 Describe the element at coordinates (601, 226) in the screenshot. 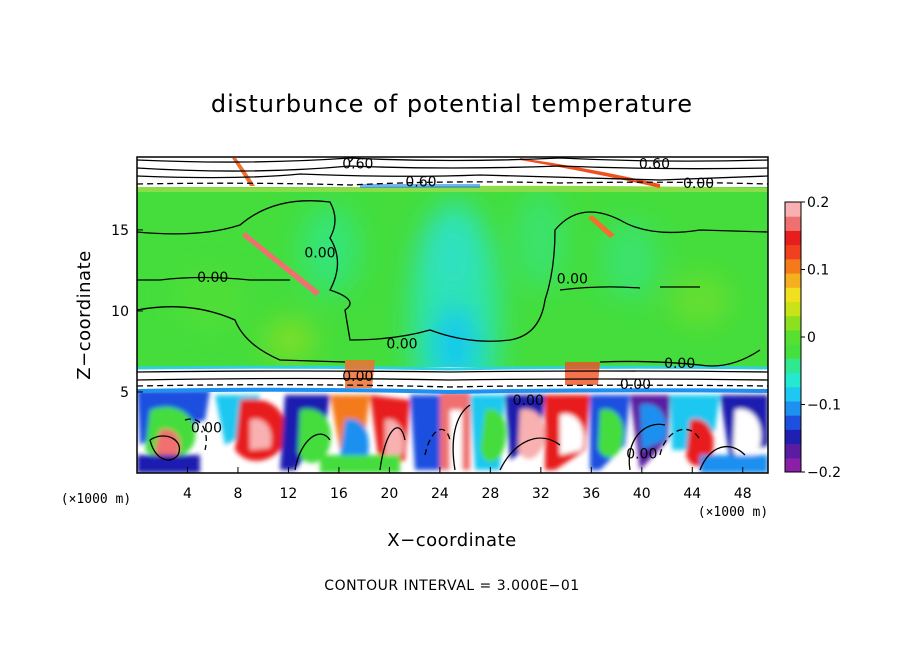

I see `streak-right` at that location.